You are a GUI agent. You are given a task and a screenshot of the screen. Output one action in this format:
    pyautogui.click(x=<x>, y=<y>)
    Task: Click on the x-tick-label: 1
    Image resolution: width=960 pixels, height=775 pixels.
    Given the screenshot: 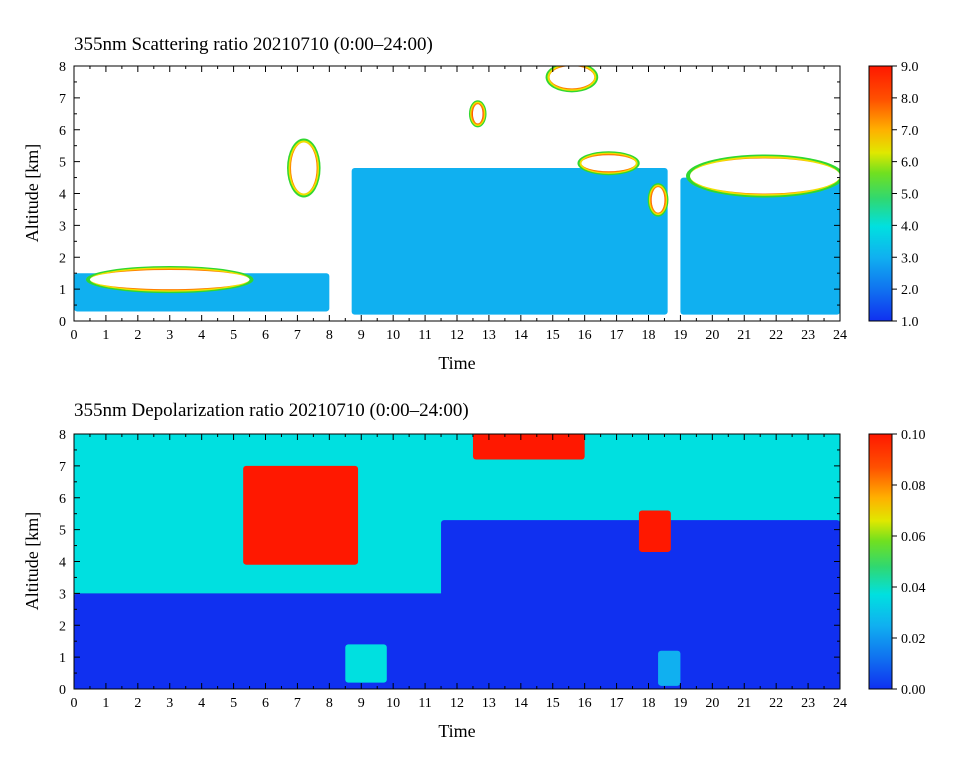 What is the action you would take?
    pyautogui.click(x=105, y=703)
    